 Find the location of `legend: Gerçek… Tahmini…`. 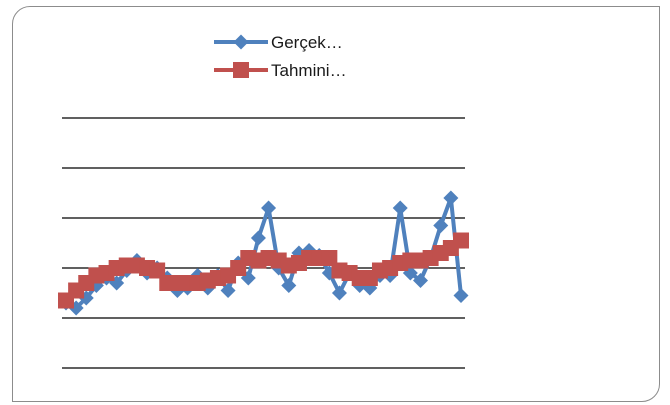

legend: Gerçek… Tahmini… is located at coordinates (280, 56).